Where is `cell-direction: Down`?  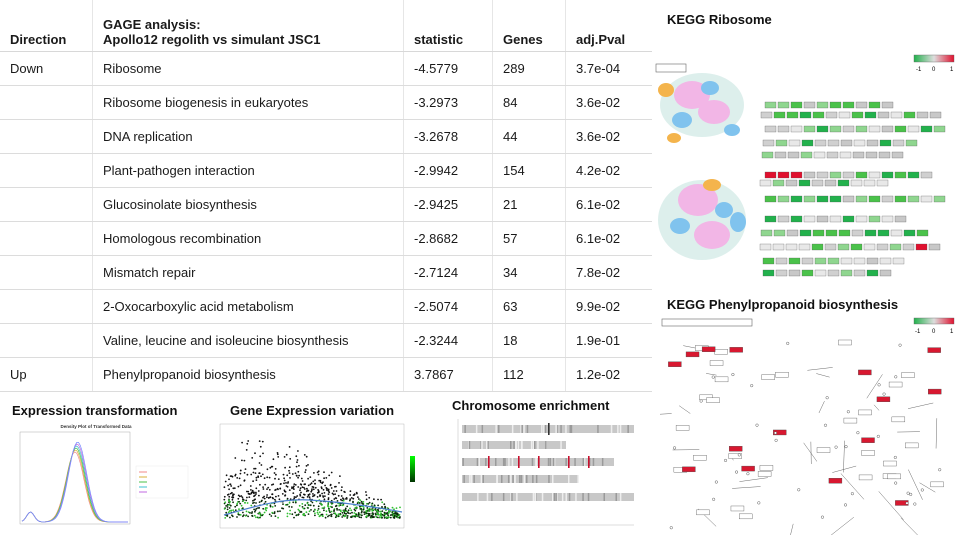
cell-direction: Down is located at coordinates (46, 68).